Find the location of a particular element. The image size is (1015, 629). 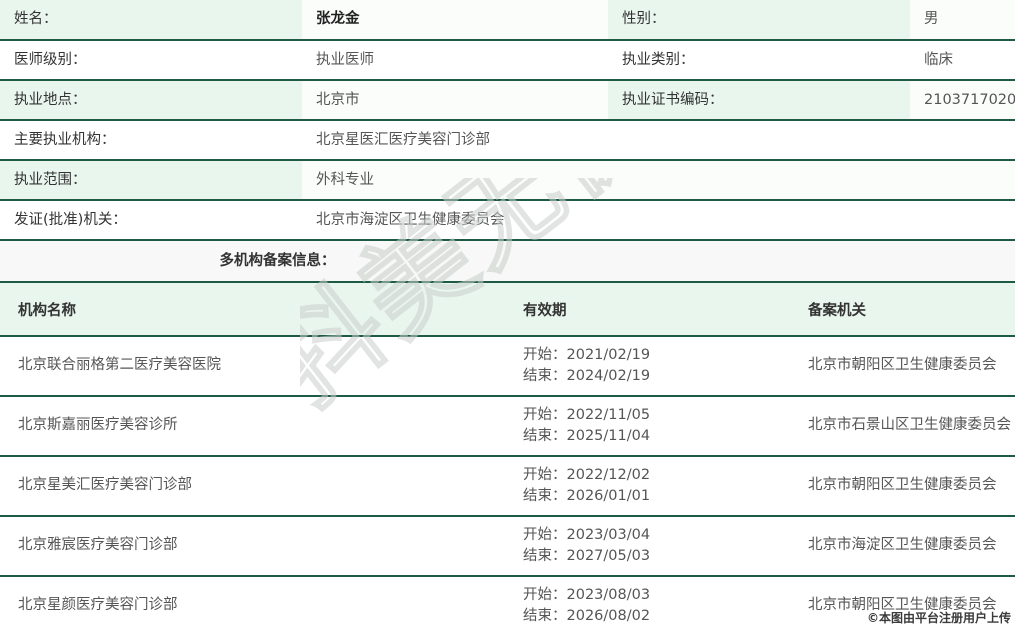

value-doctor-level: 执业医师 is located at coordinates (455, 60).